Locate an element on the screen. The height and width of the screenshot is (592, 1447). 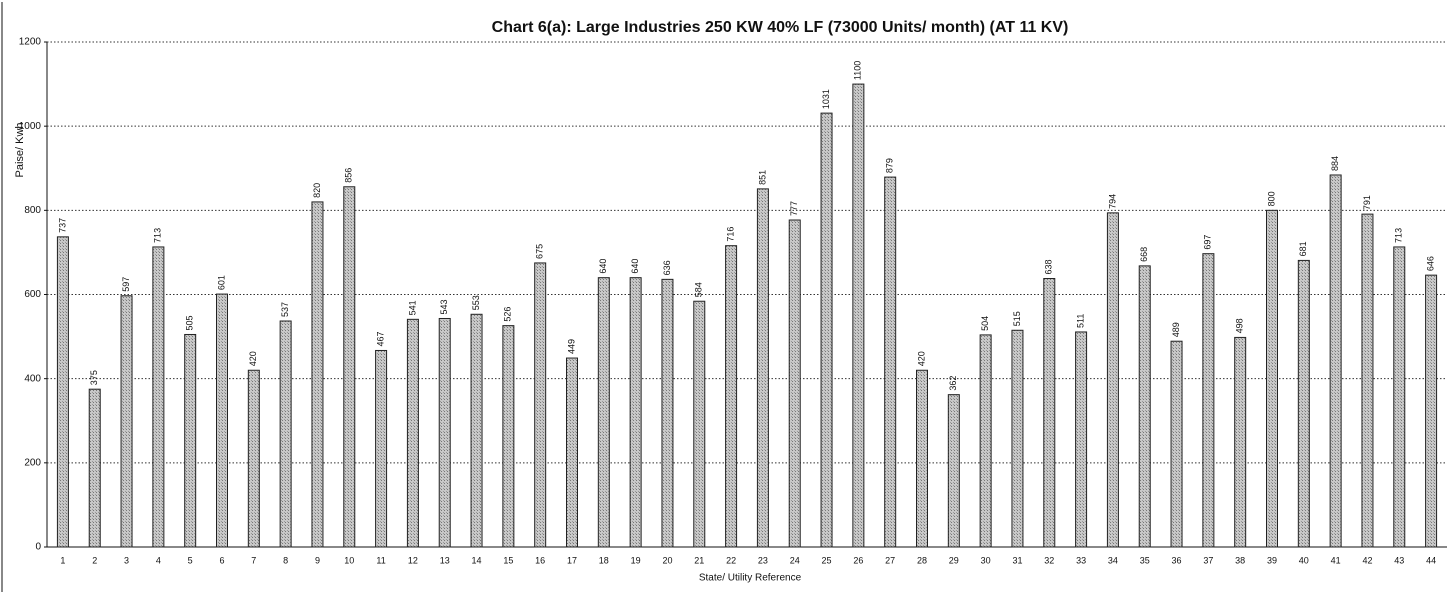
x-tick-label: 2 is located at coordinates (94, 560).